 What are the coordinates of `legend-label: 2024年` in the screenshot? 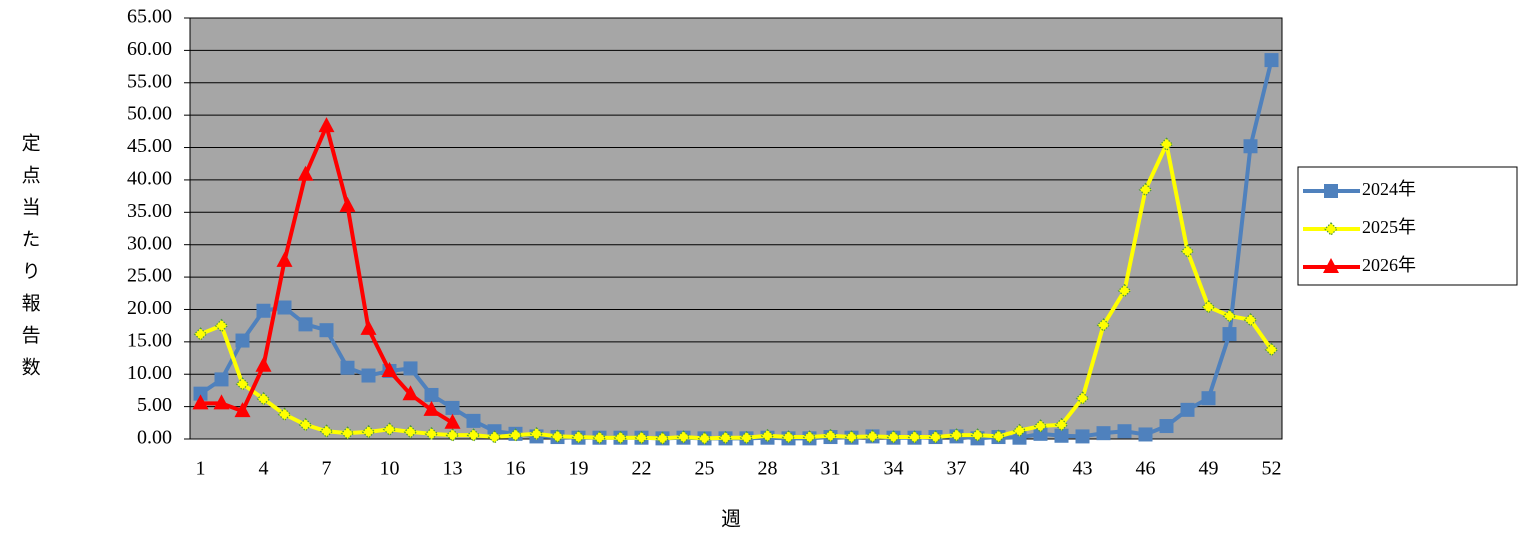 It's located at (1389, 189).